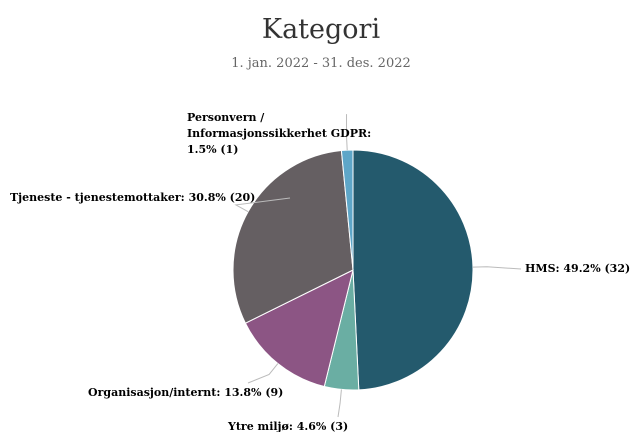 The image size is (642, 432). What do you see at coordinates (322, 426) in the screenshot?
I see `label-value: 4.6% (3)` at bounding box center [322, 426].